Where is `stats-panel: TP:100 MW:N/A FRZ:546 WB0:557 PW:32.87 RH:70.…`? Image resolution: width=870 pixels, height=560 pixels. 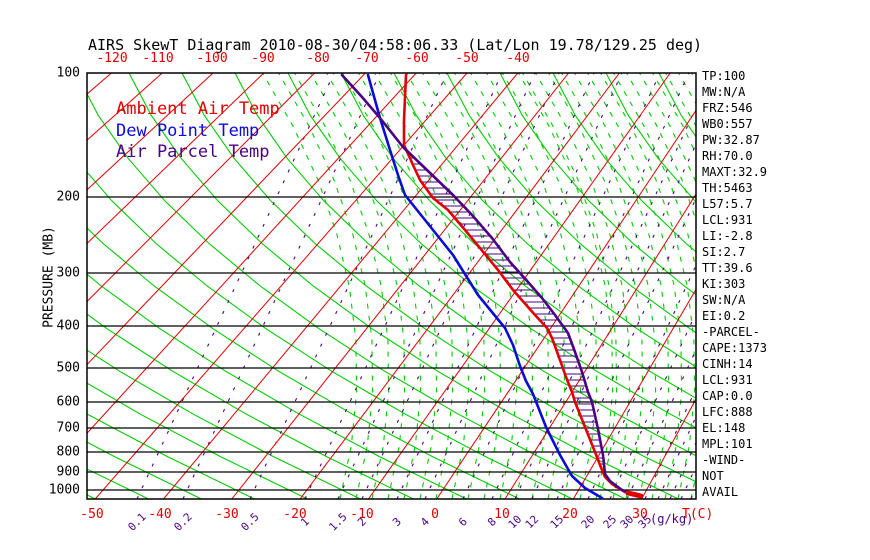
stats-panel: TP:100 MW:N/A FRZ:546 WB0:557 PW:32.87 RH:70.… is located at coordinates (734, 284).